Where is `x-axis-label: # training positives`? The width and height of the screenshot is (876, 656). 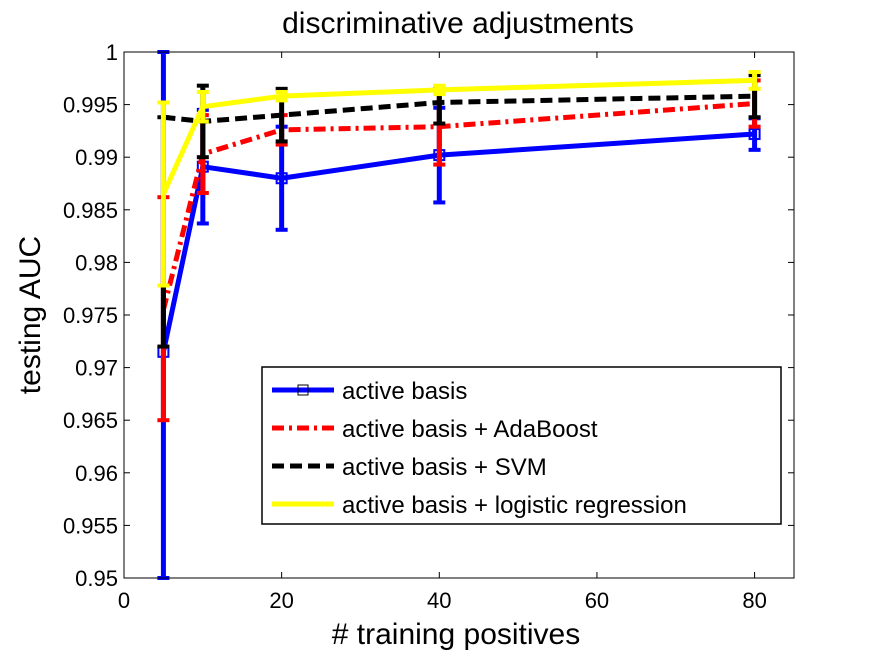
x-axis-label: # training positives is located at coordinates (456, 634).